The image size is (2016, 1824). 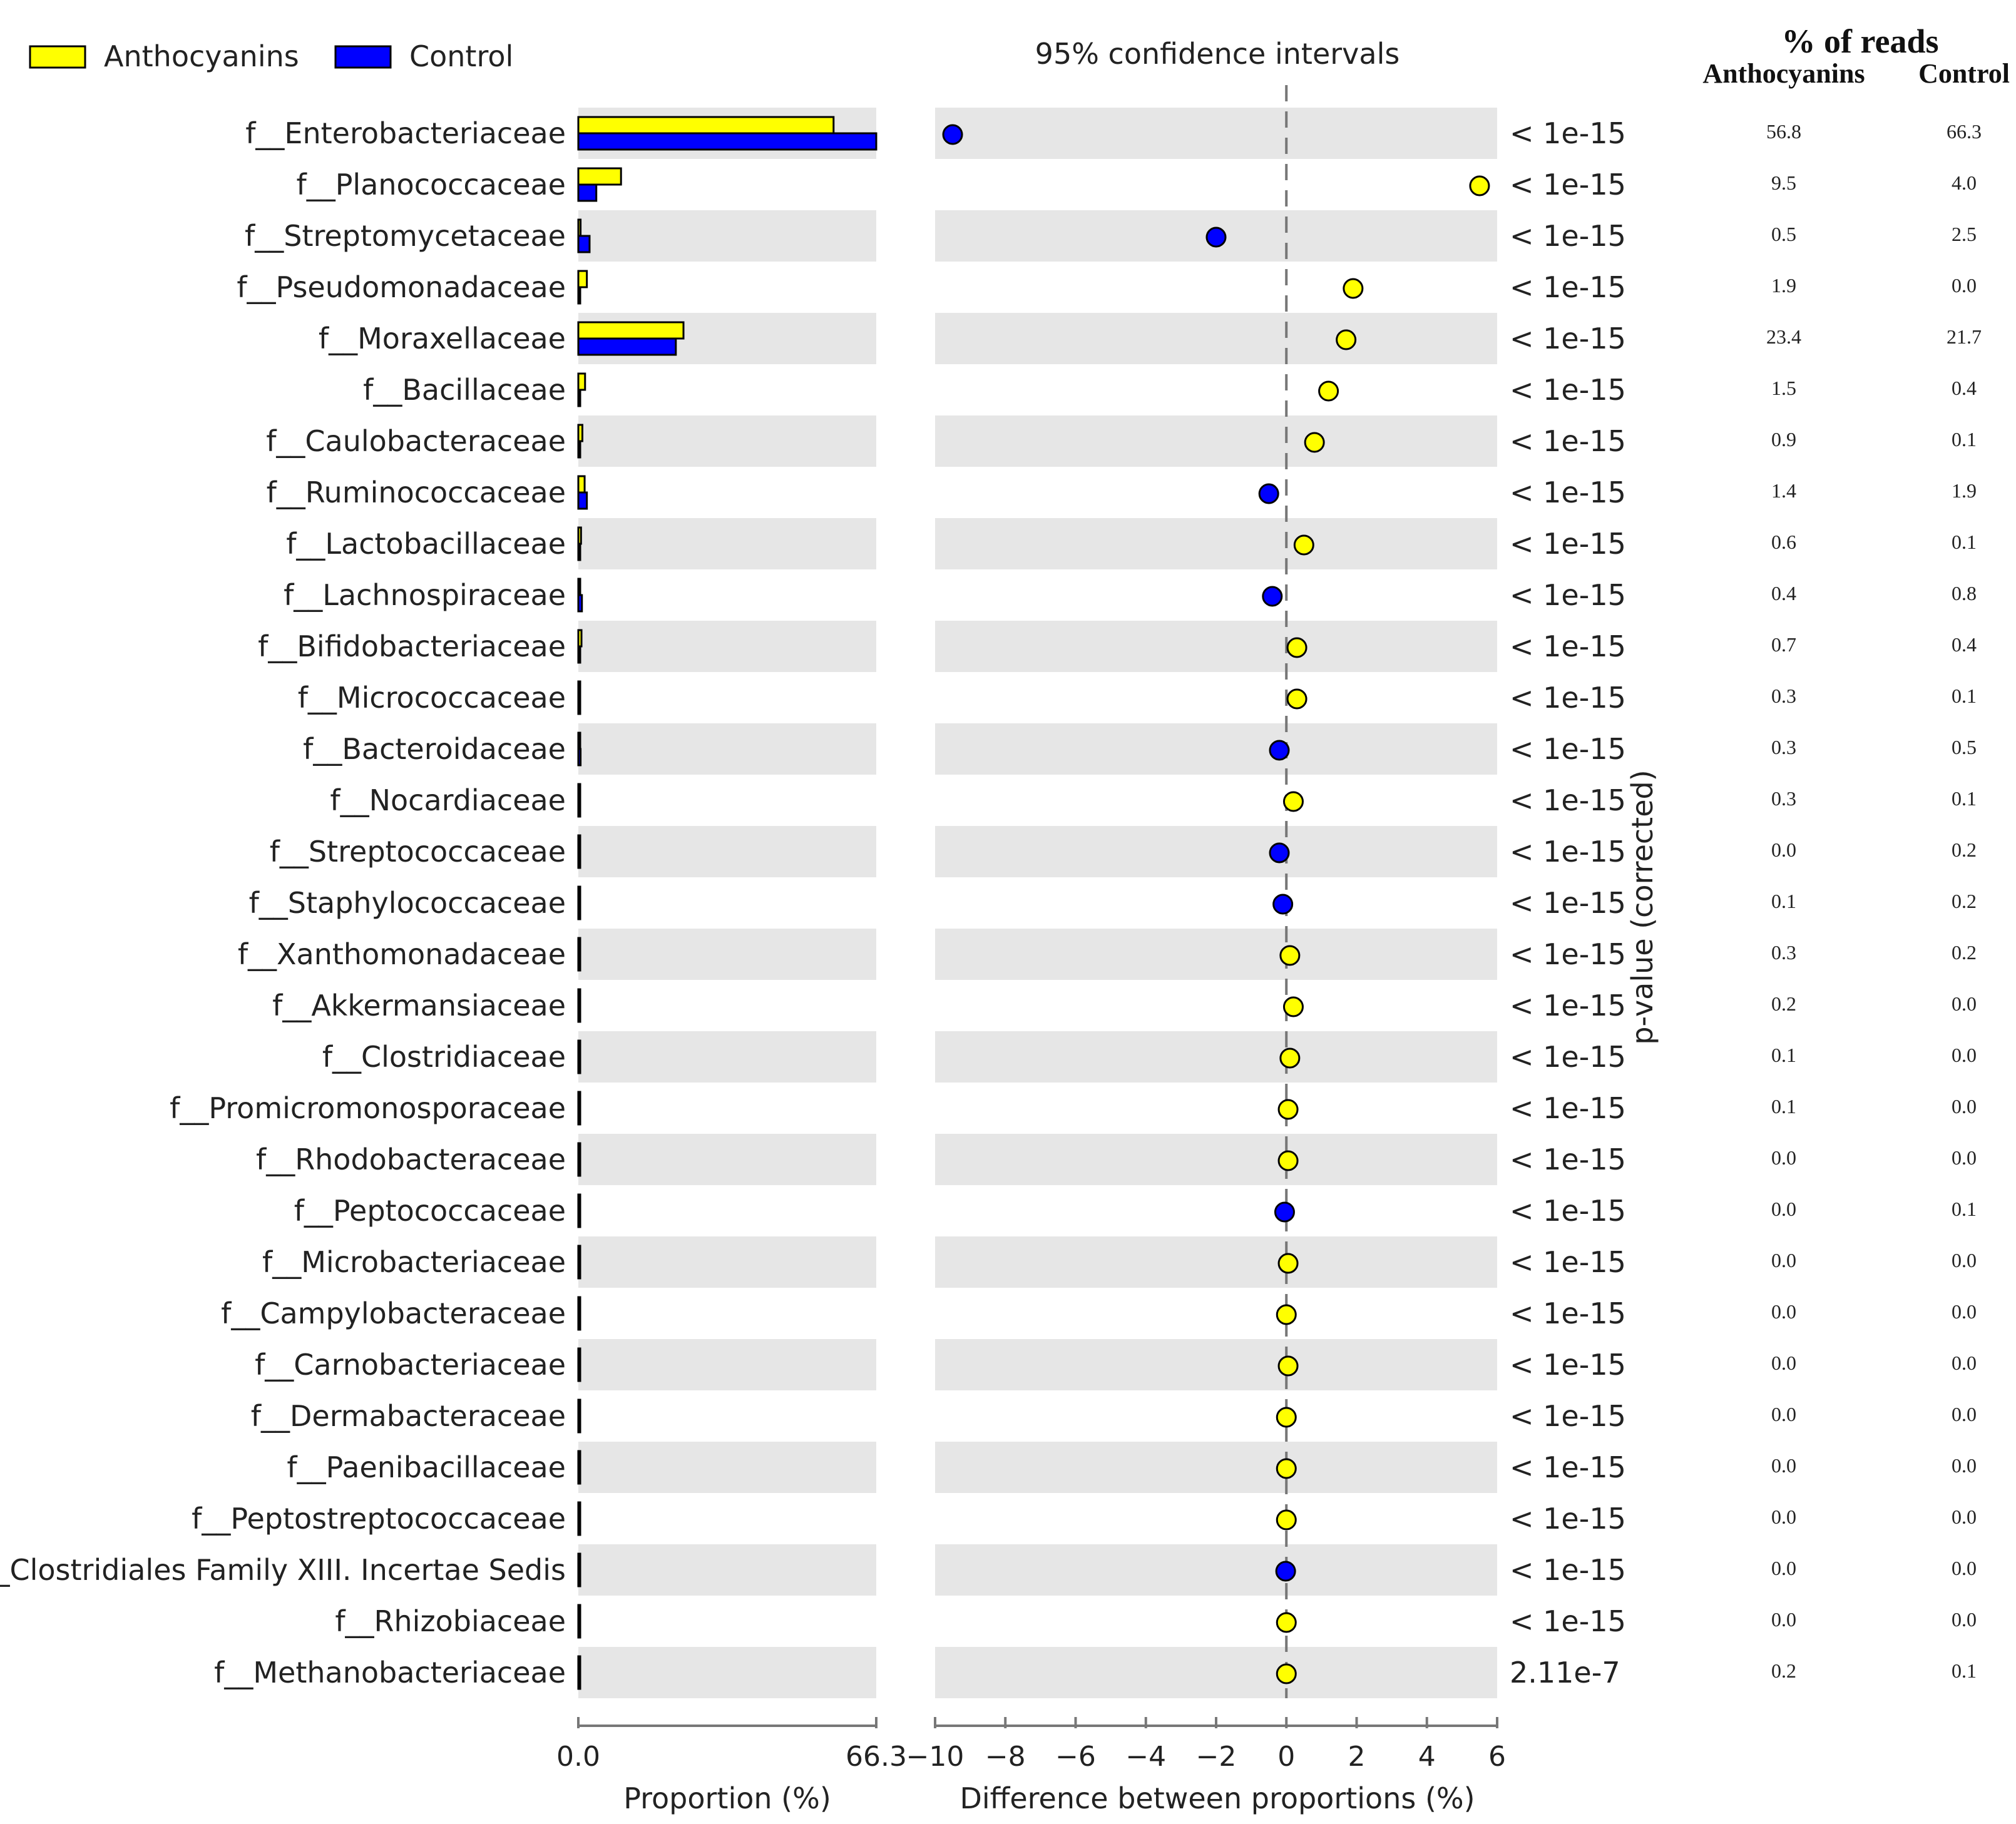 What do you see at coordinates (1783, 388) in the screenshot?
I see `reads-anthocyanins-value: 1.5` at bounding box center [1783, 388].